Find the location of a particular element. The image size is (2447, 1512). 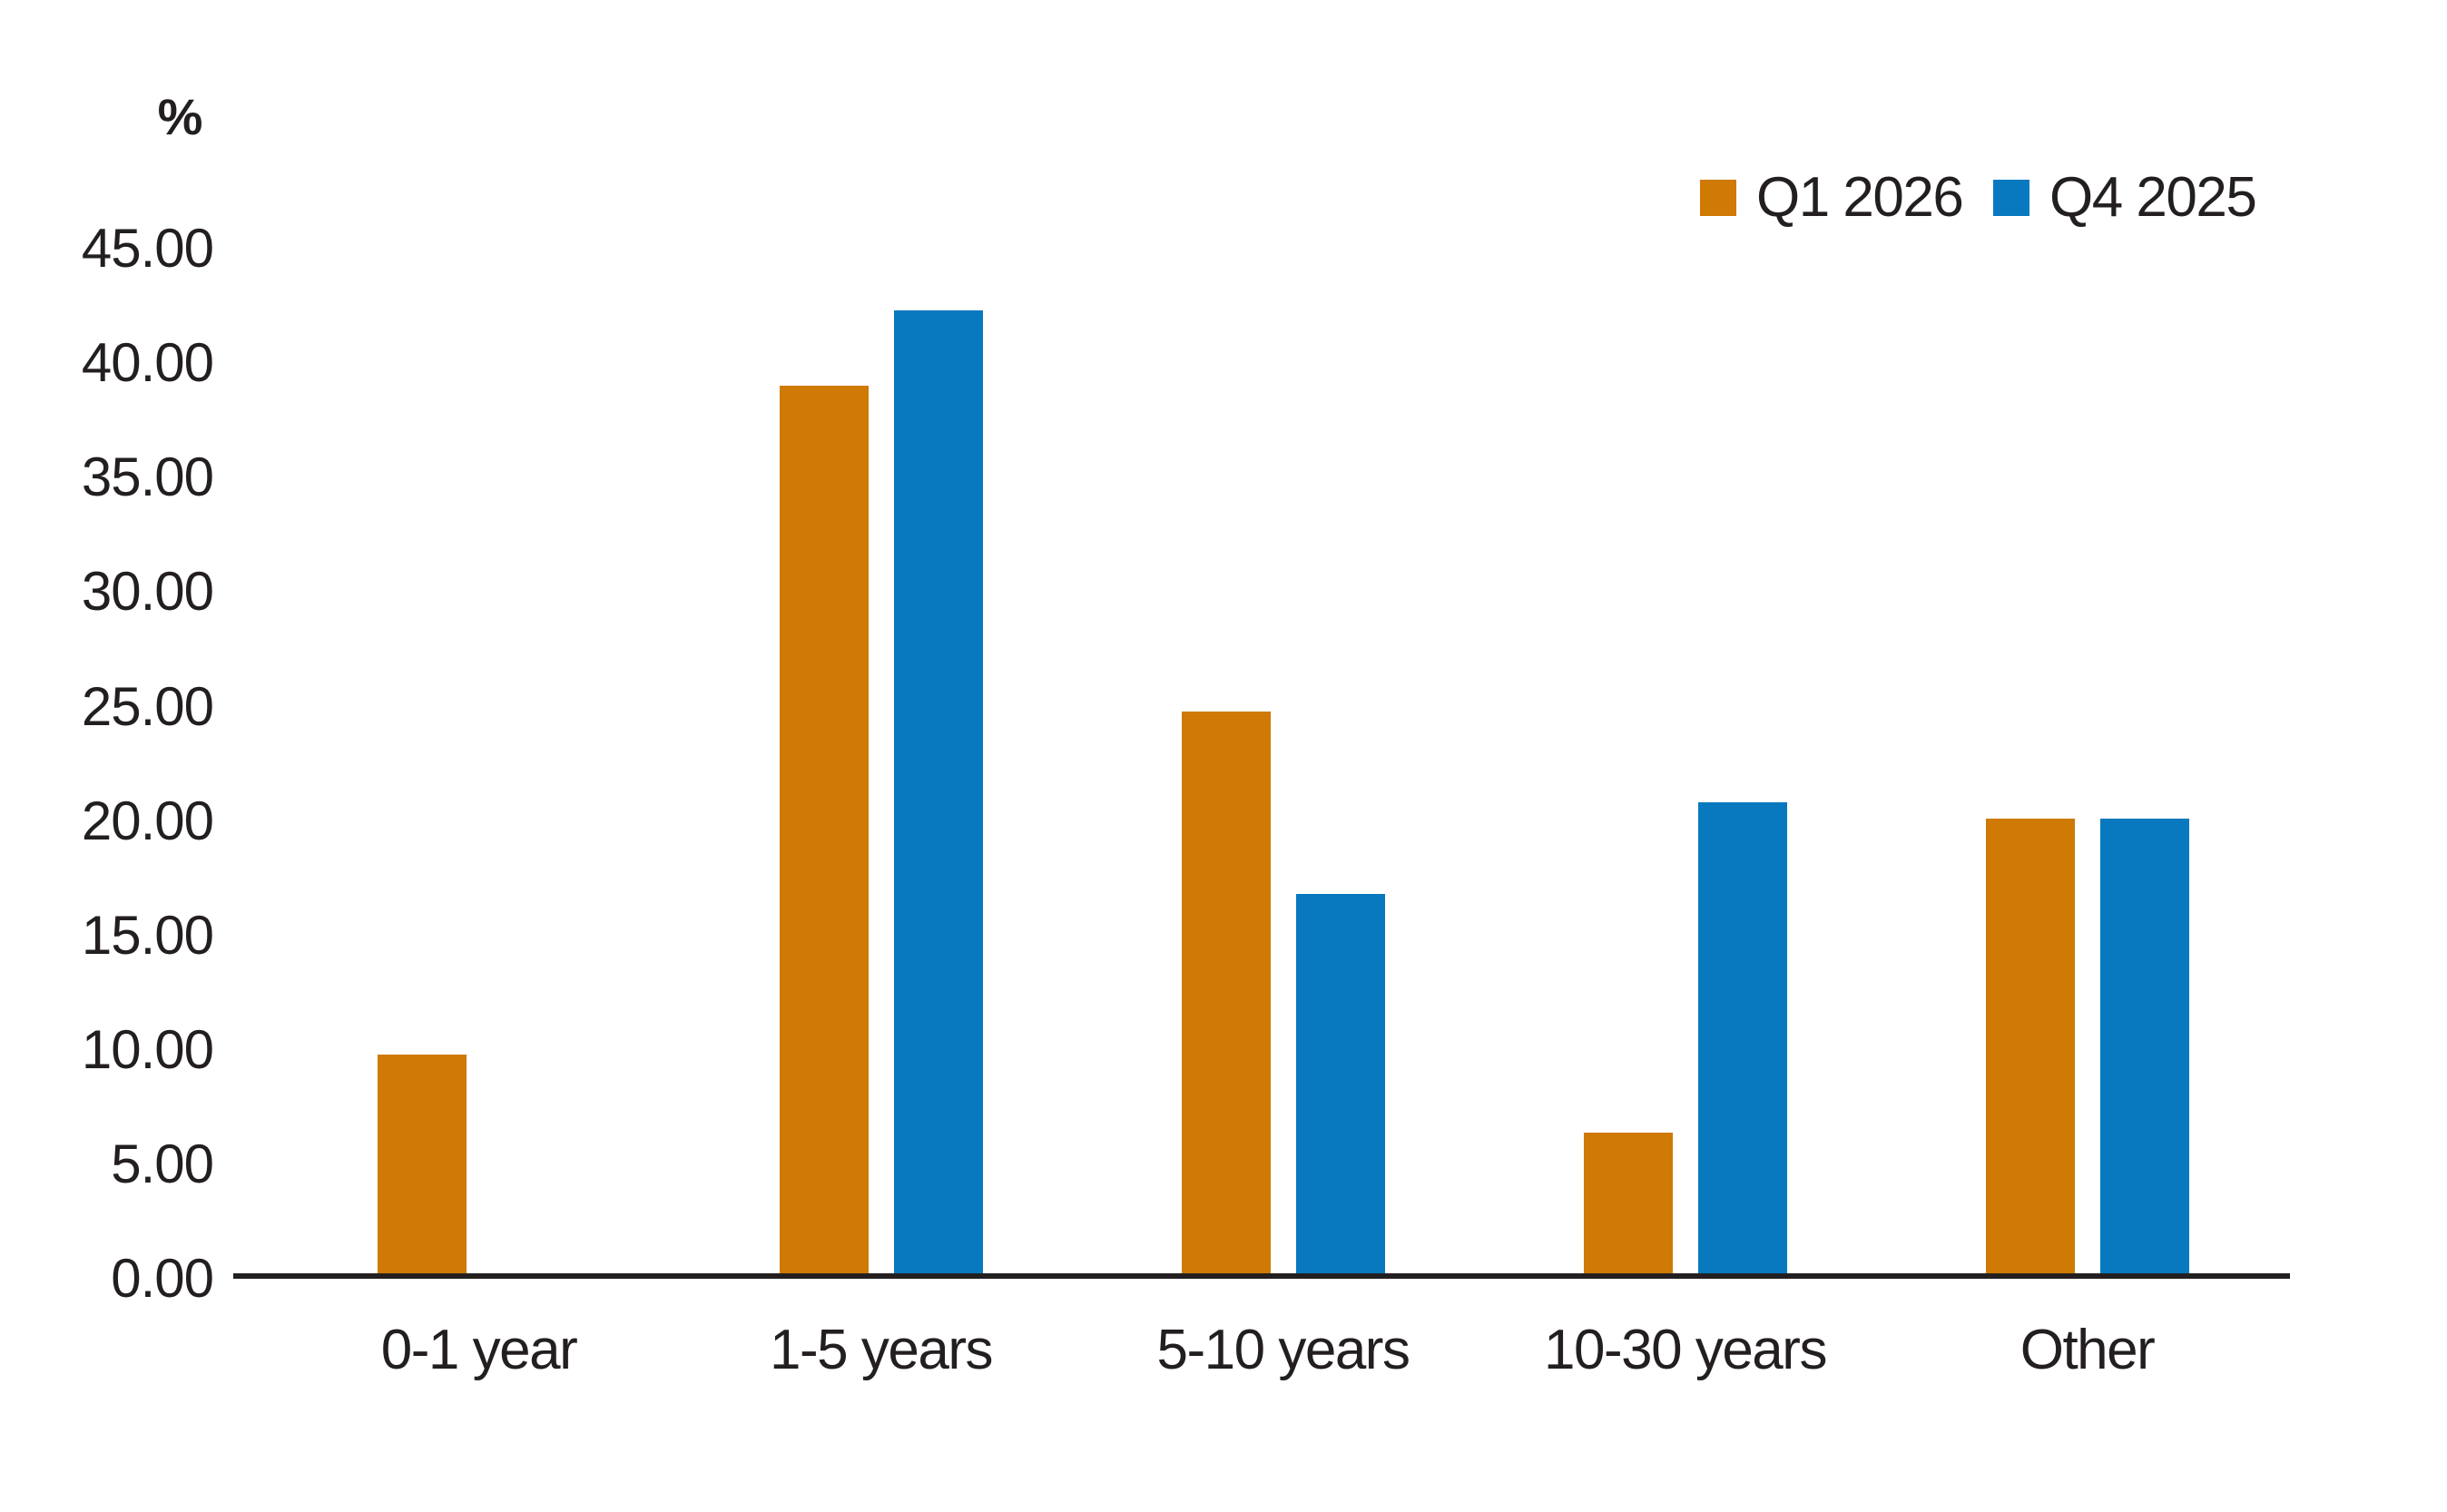

x-category-label: 0-1 year is located at coordinates (479, 1350).